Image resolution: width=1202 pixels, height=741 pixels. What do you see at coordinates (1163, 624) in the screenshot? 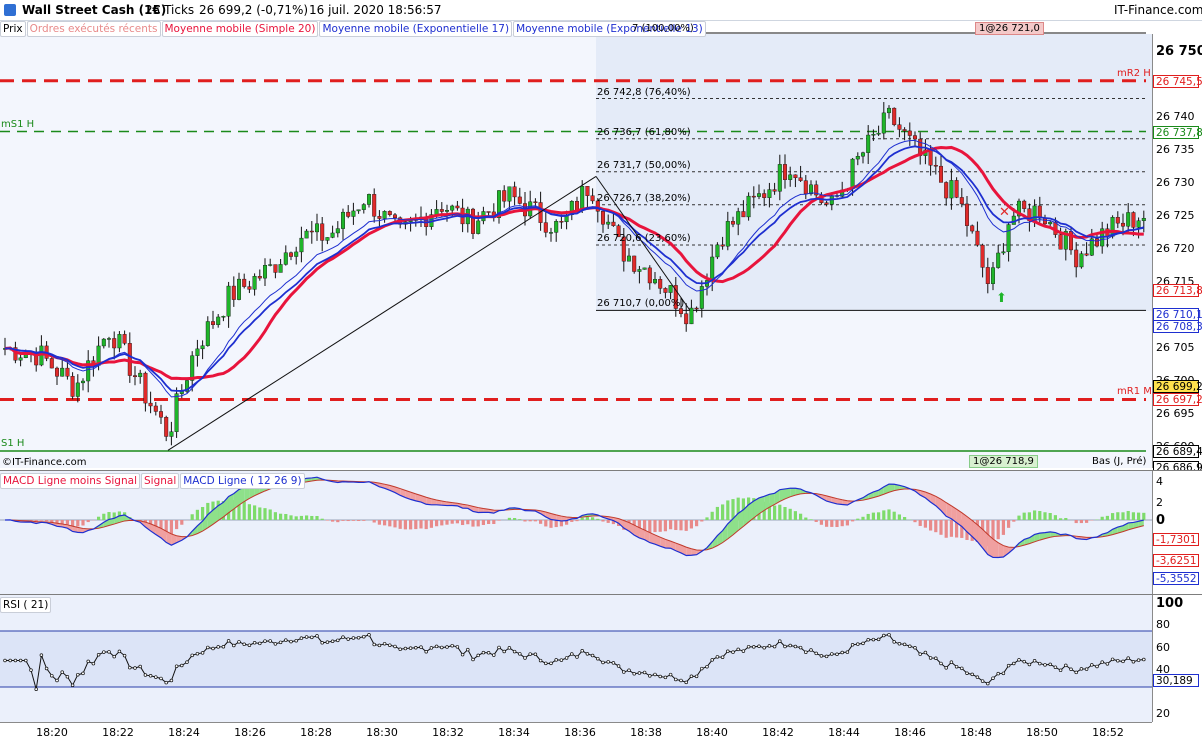
I see `rsi-tick: 80` at bounding box center [1163, 624].